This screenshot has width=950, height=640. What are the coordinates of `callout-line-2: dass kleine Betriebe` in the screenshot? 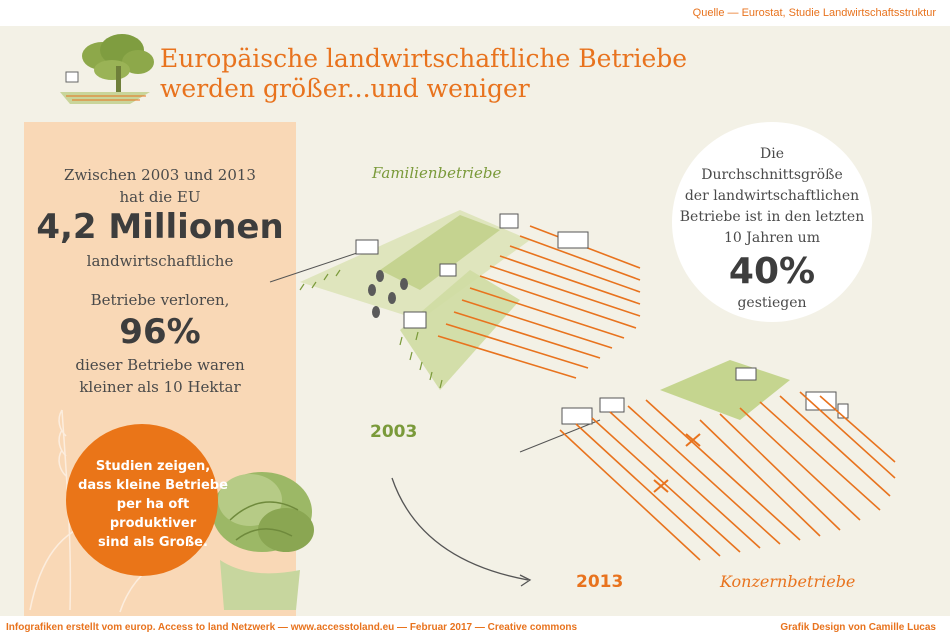 It's located at (153, 485).